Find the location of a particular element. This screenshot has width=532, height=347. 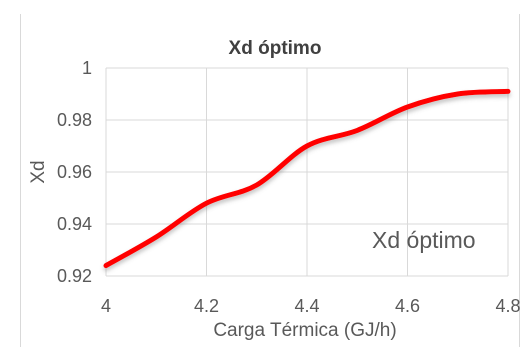

x-tick-labels: 4 4.2 4.4 4.6 4.8 is located at coordinates (311, 306).